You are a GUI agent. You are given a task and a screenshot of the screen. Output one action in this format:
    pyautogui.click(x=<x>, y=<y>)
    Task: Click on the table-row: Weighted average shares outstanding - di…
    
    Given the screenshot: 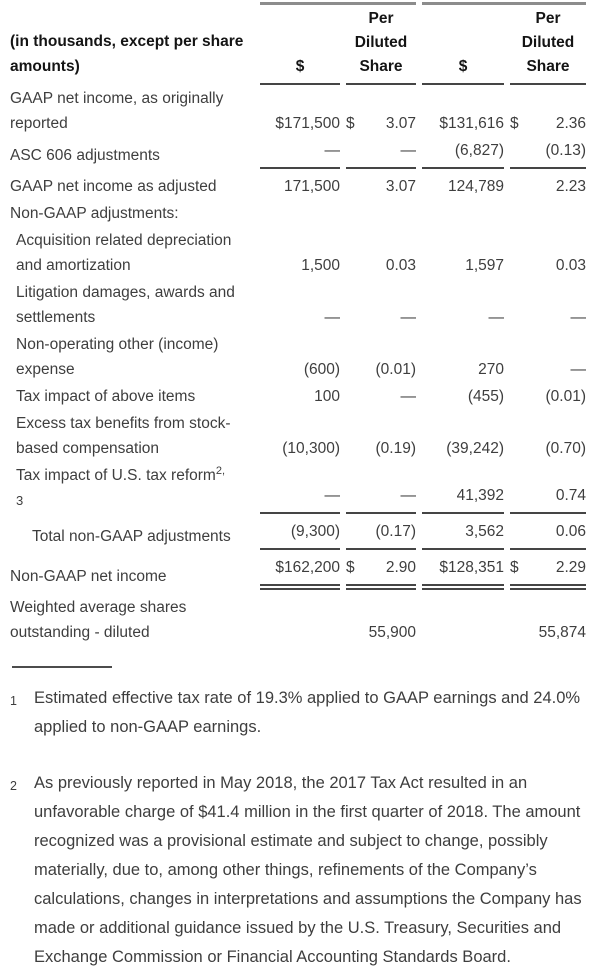 What is the action you would take?
    pyautogui.click(x=298, y=618)
    